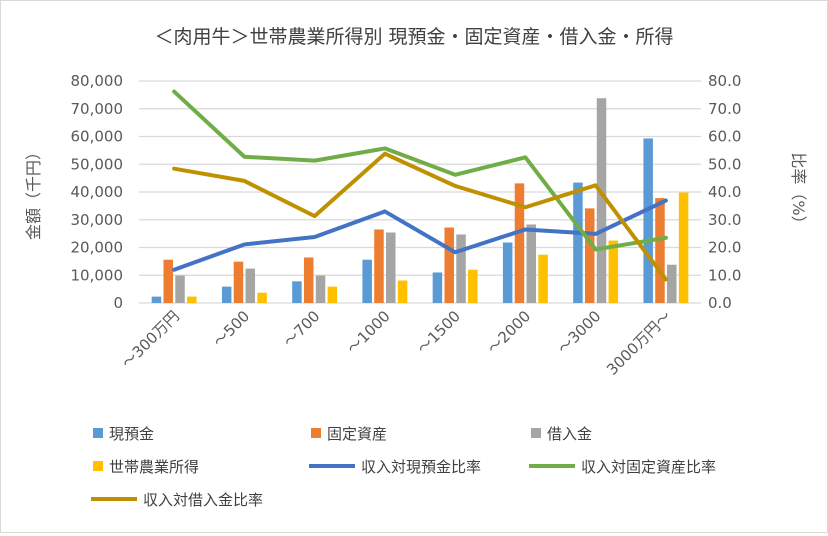 This screenshot has height=536, width=828. What do you see at coordinates (724, 220) in the screenshot?
I see `y2-tick-label: 30.0` at bounding box center [724, 220].